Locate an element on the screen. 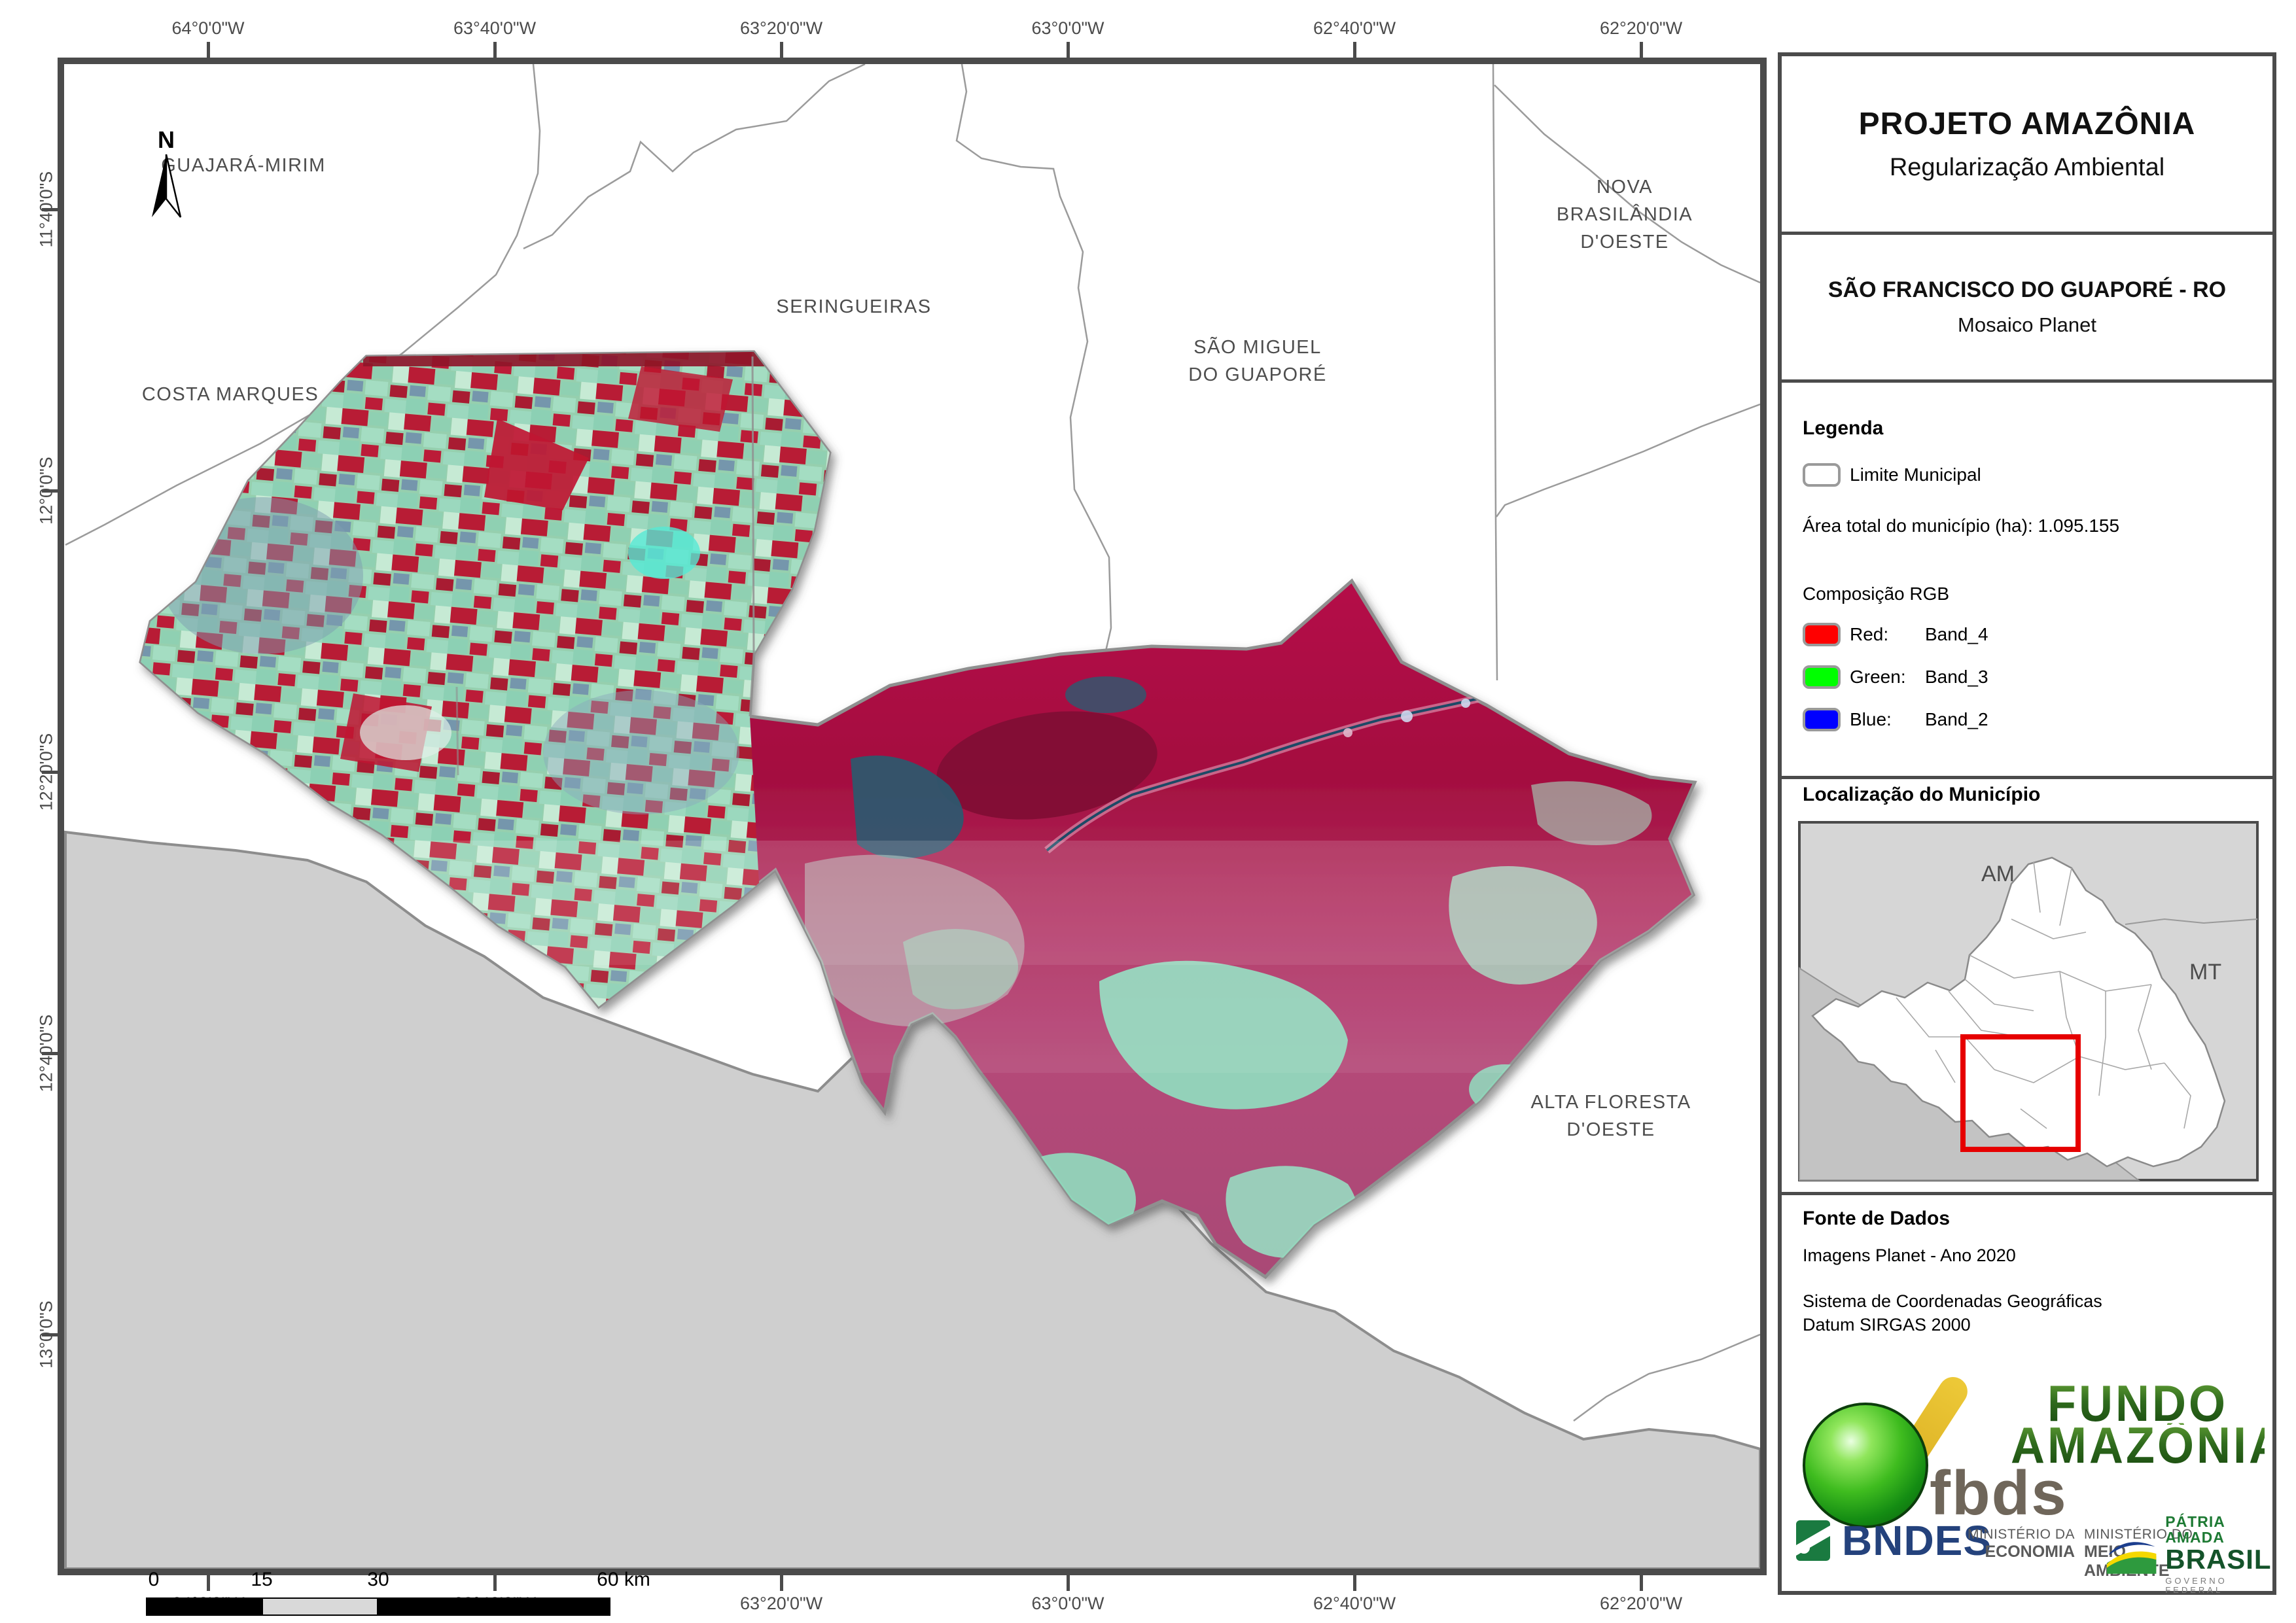 The image size is (2296, 1623). lon-label-bottom: 63°0'0"W is located at coordinates (1067, 1604).